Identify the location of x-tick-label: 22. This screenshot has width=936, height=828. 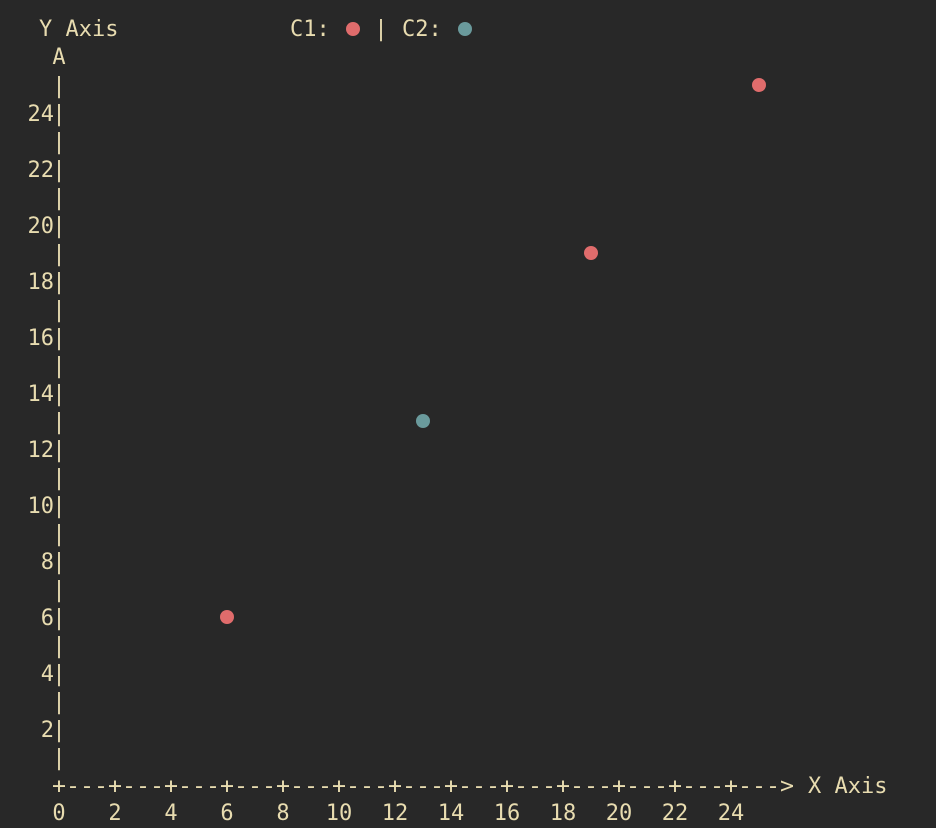
(675, 813).